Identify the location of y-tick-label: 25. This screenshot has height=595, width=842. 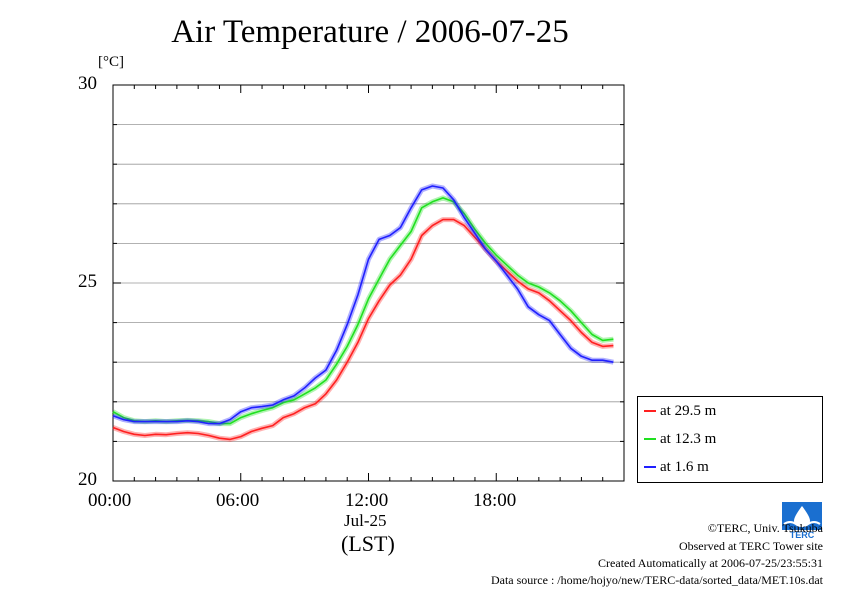
(87, 281).